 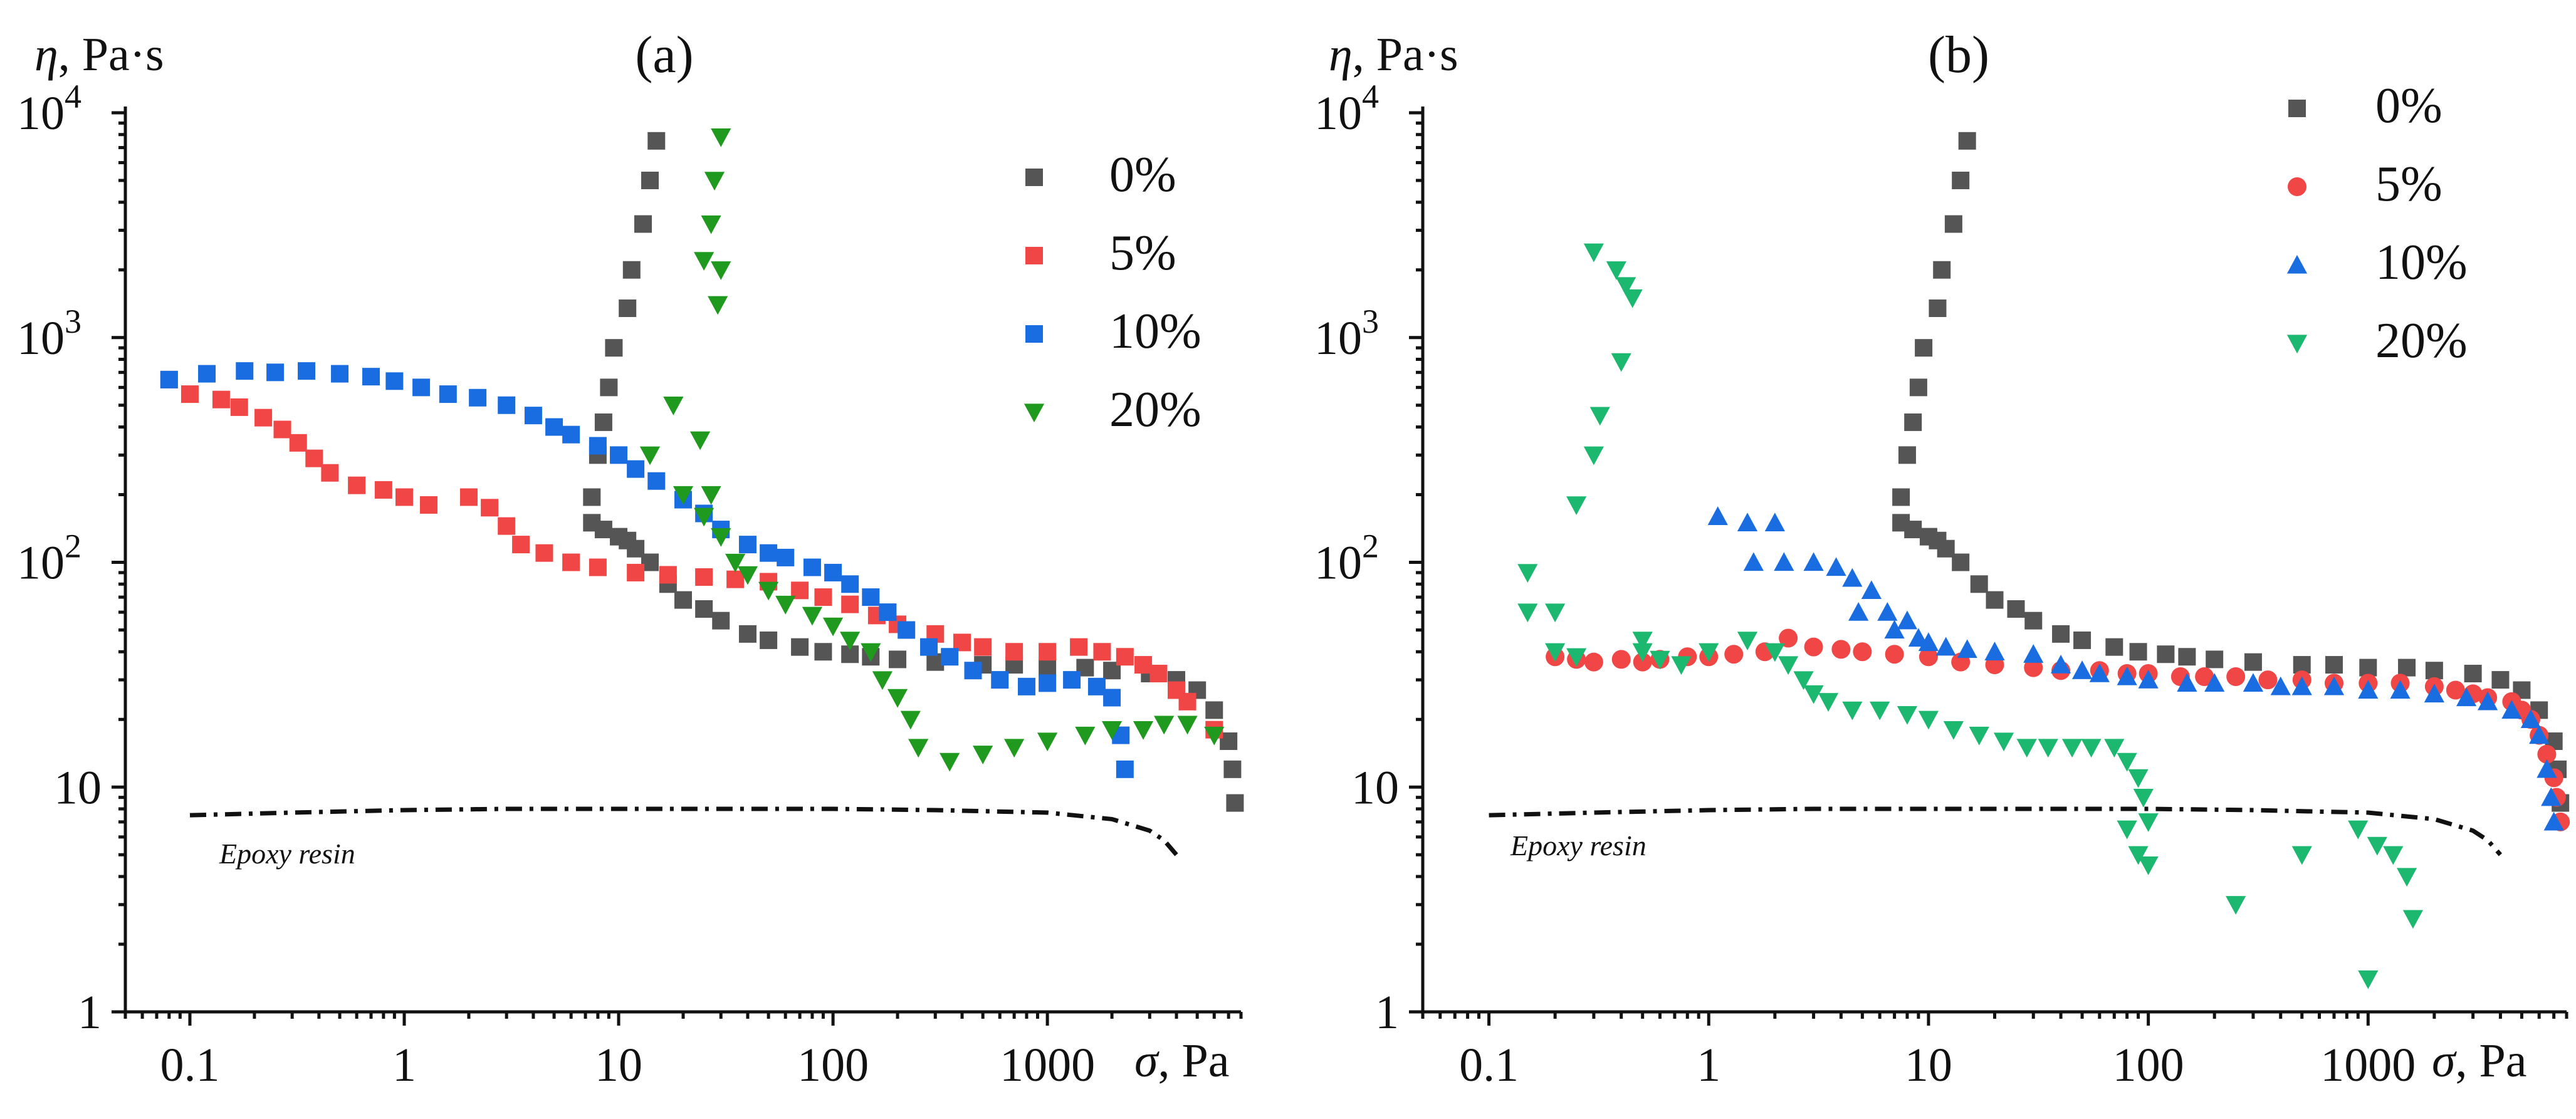 I want to click on legend-label: 0%, so click(x=2408, y=106).